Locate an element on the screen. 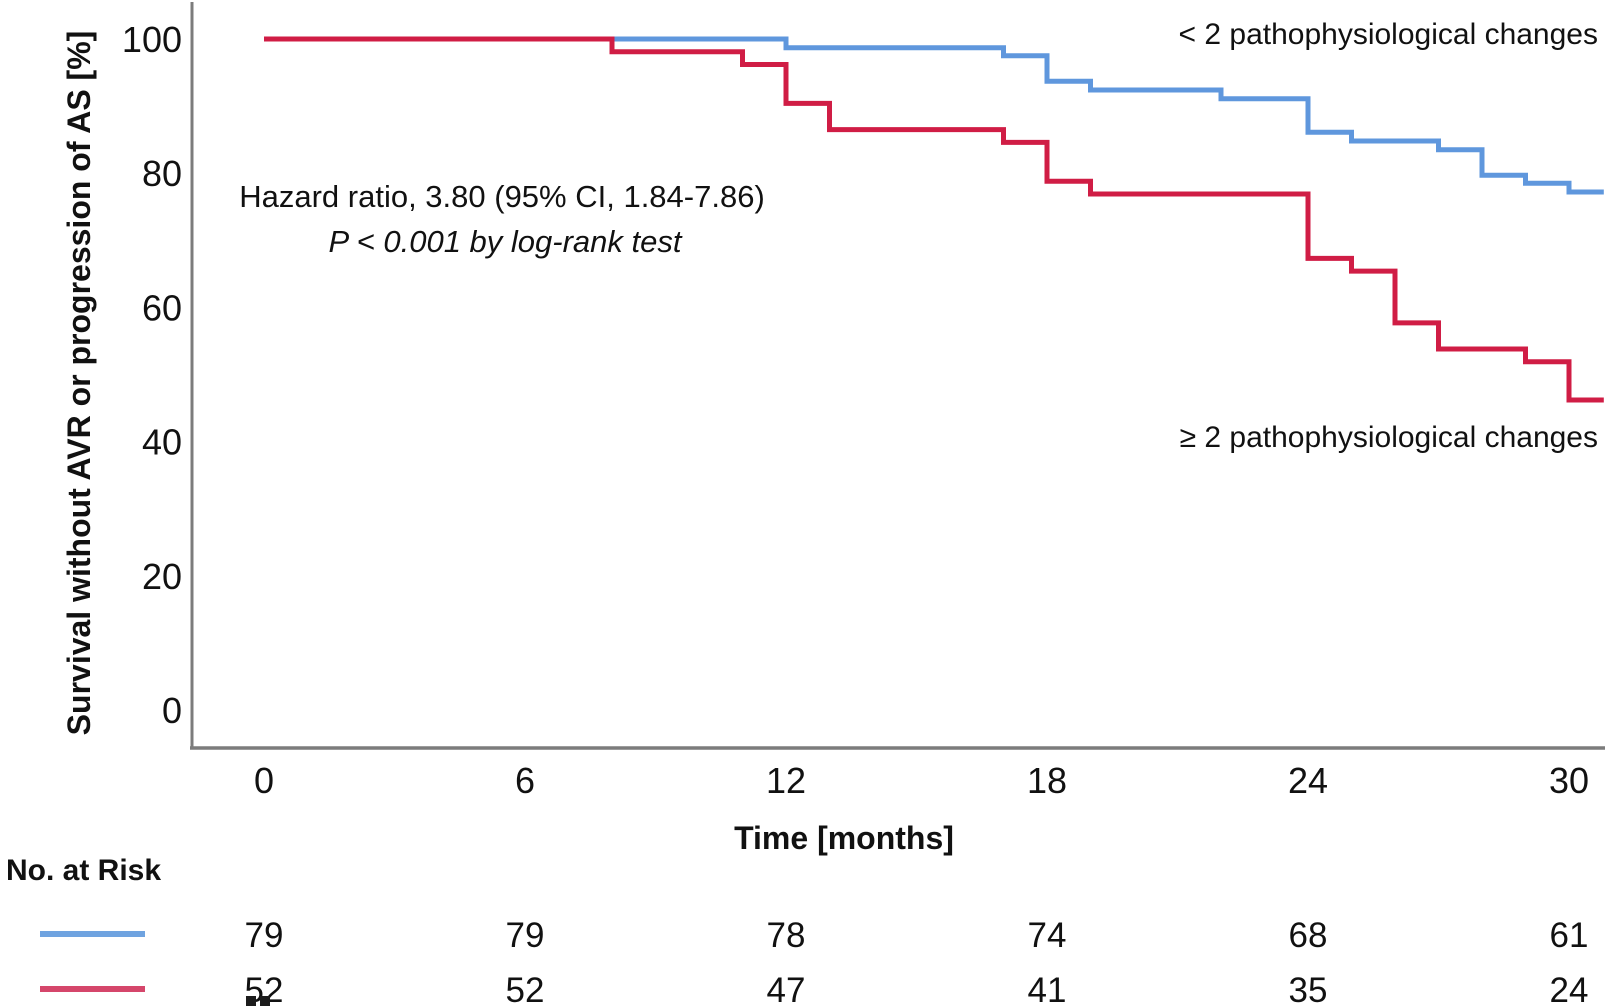 The image size is (1605, 1006). pvalue-annotation: P < 0.001 by log-rank test is located at coordinates (506, 241).